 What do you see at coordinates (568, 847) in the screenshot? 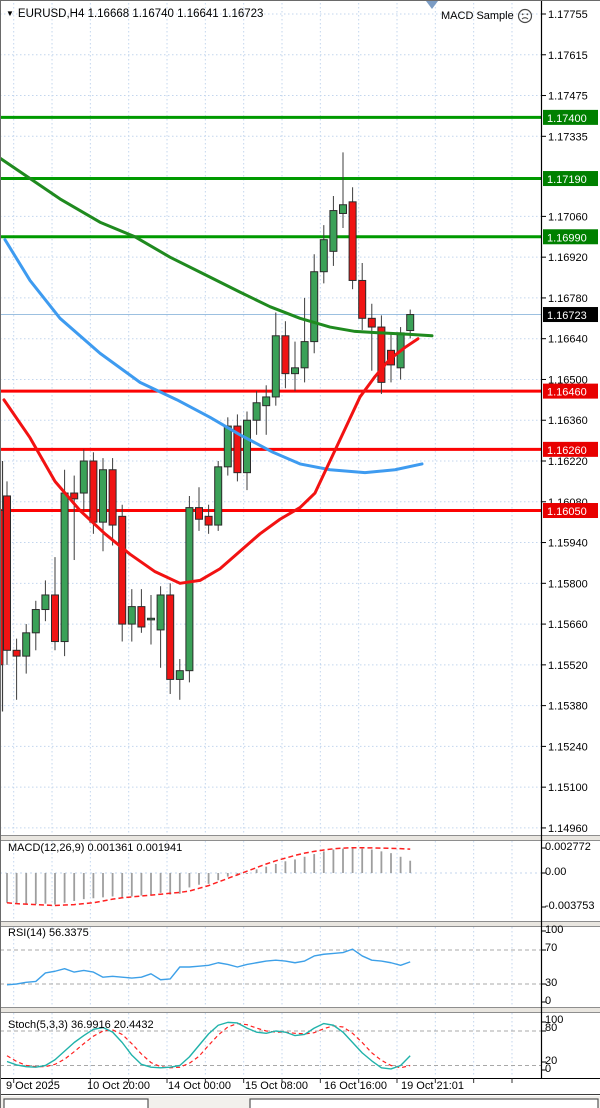
I see `macd-axis-max: 0.002772` at bounding box center [568, 847].